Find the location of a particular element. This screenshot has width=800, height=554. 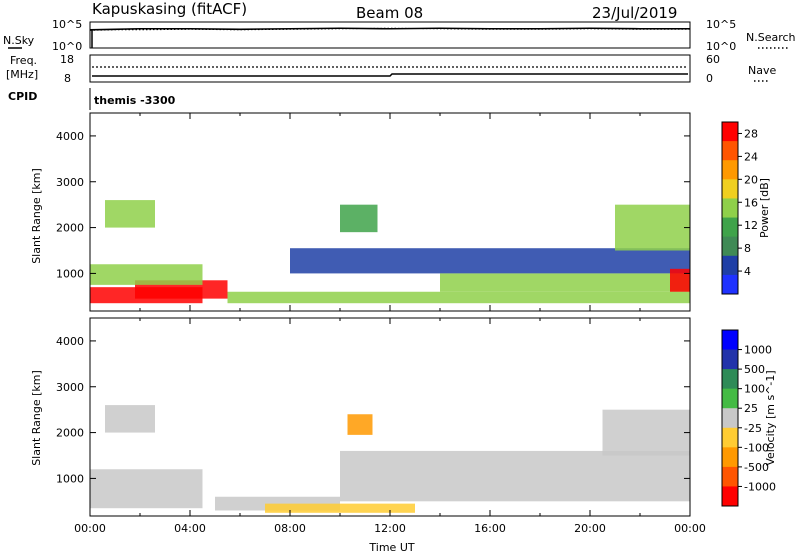

colorbar-tick-label-0: 4 is located at coordinates (747, 271).